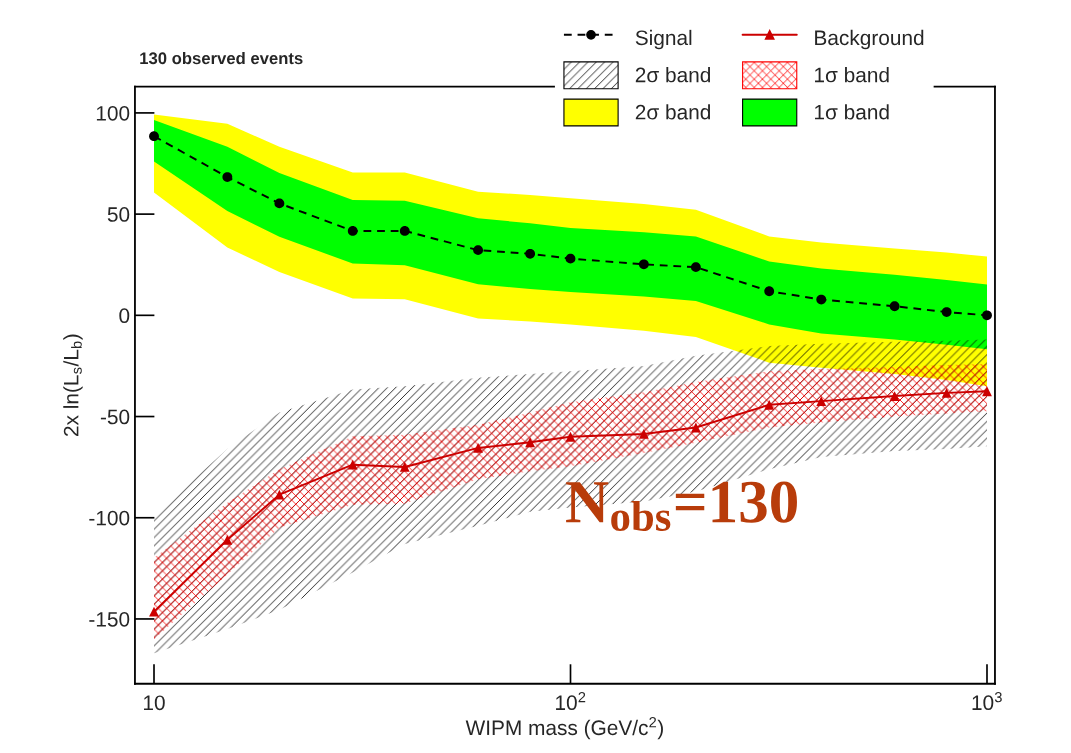  What do you see at coordinates (113, 113) in the screenshot?
I see `y-tick-label: 100` at bounding box center [113, 113].